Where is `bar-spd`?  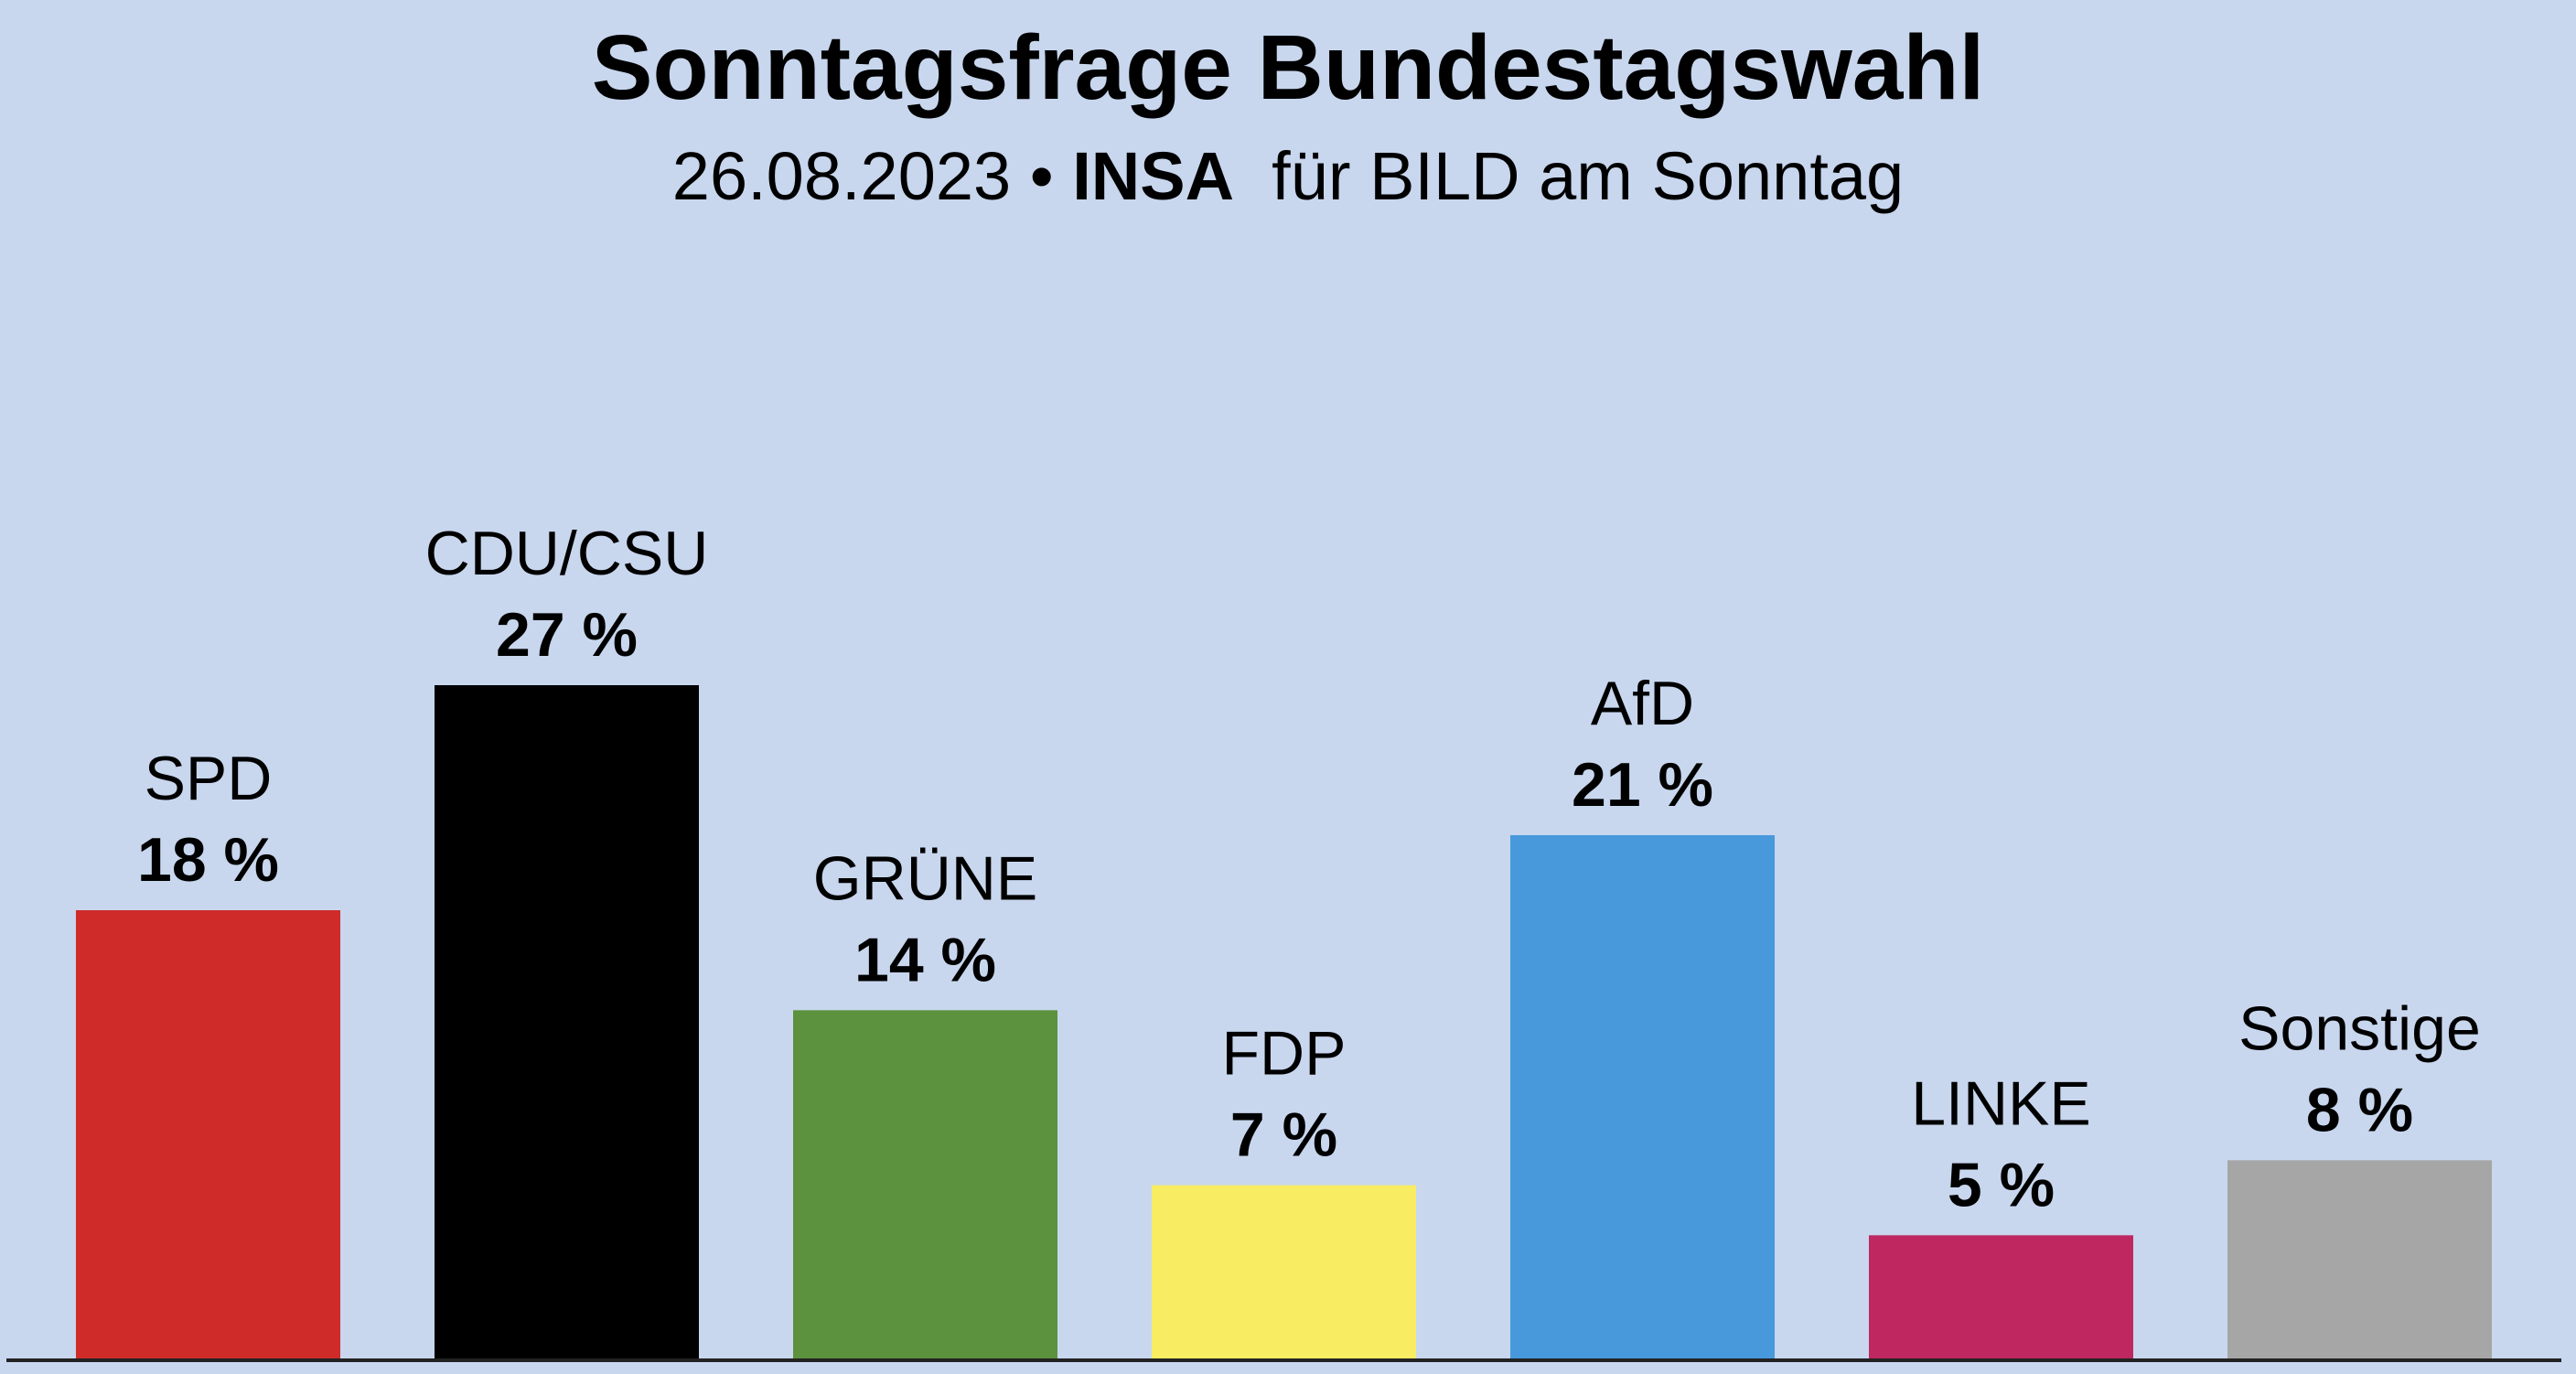 bar-spd is located at coordinates (208, 1135).